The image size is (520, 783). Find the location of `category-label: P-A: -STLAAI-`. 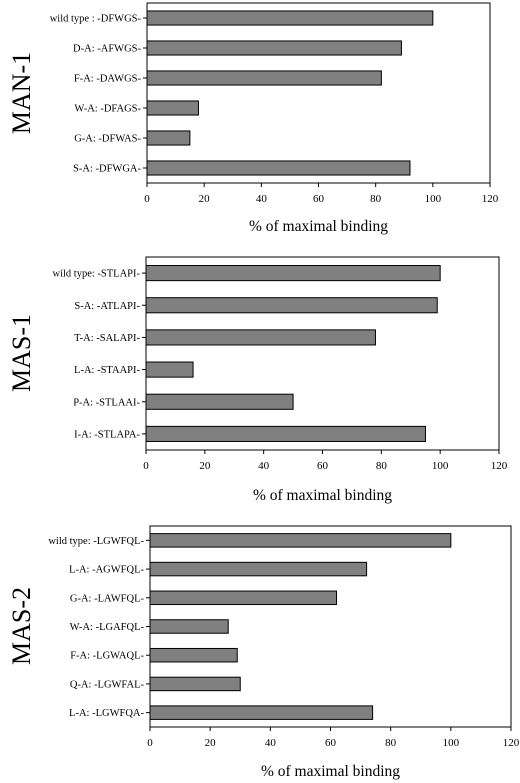

category-label: P-A: -STLAAI- is located at coordinates (106, 402).